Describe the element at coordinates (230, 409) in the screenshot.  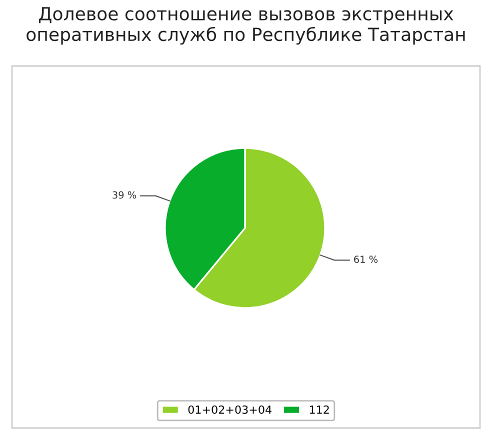
I see `legend-label: 01+02+03+04` at that location.